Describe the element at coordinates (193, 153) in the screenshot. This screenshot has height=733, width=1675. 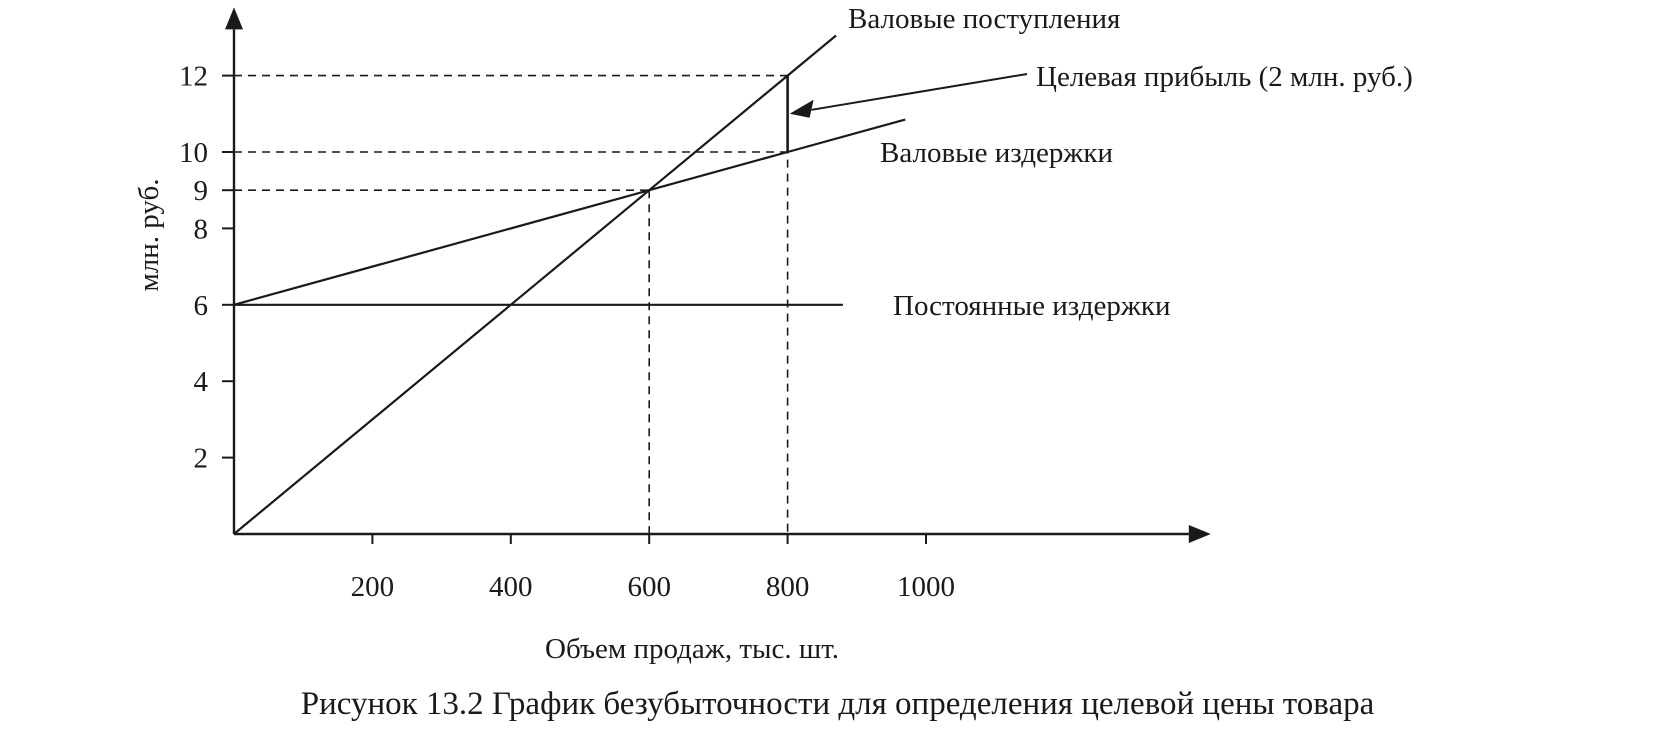
I see `y-tick-label-10: 10` at that location.